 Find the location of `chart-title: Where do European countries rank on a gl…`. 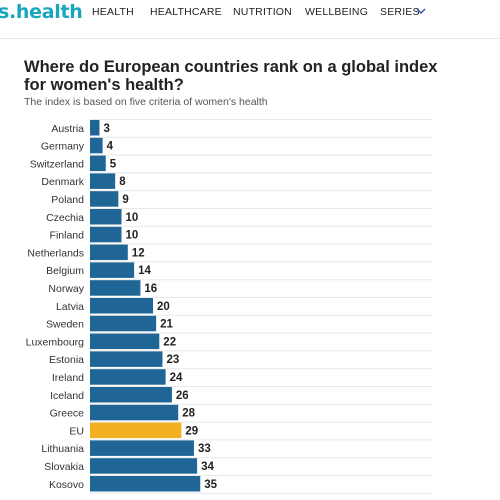

chart-title: Where do European countries rank on a gl… is located at coordinates (231, 76).